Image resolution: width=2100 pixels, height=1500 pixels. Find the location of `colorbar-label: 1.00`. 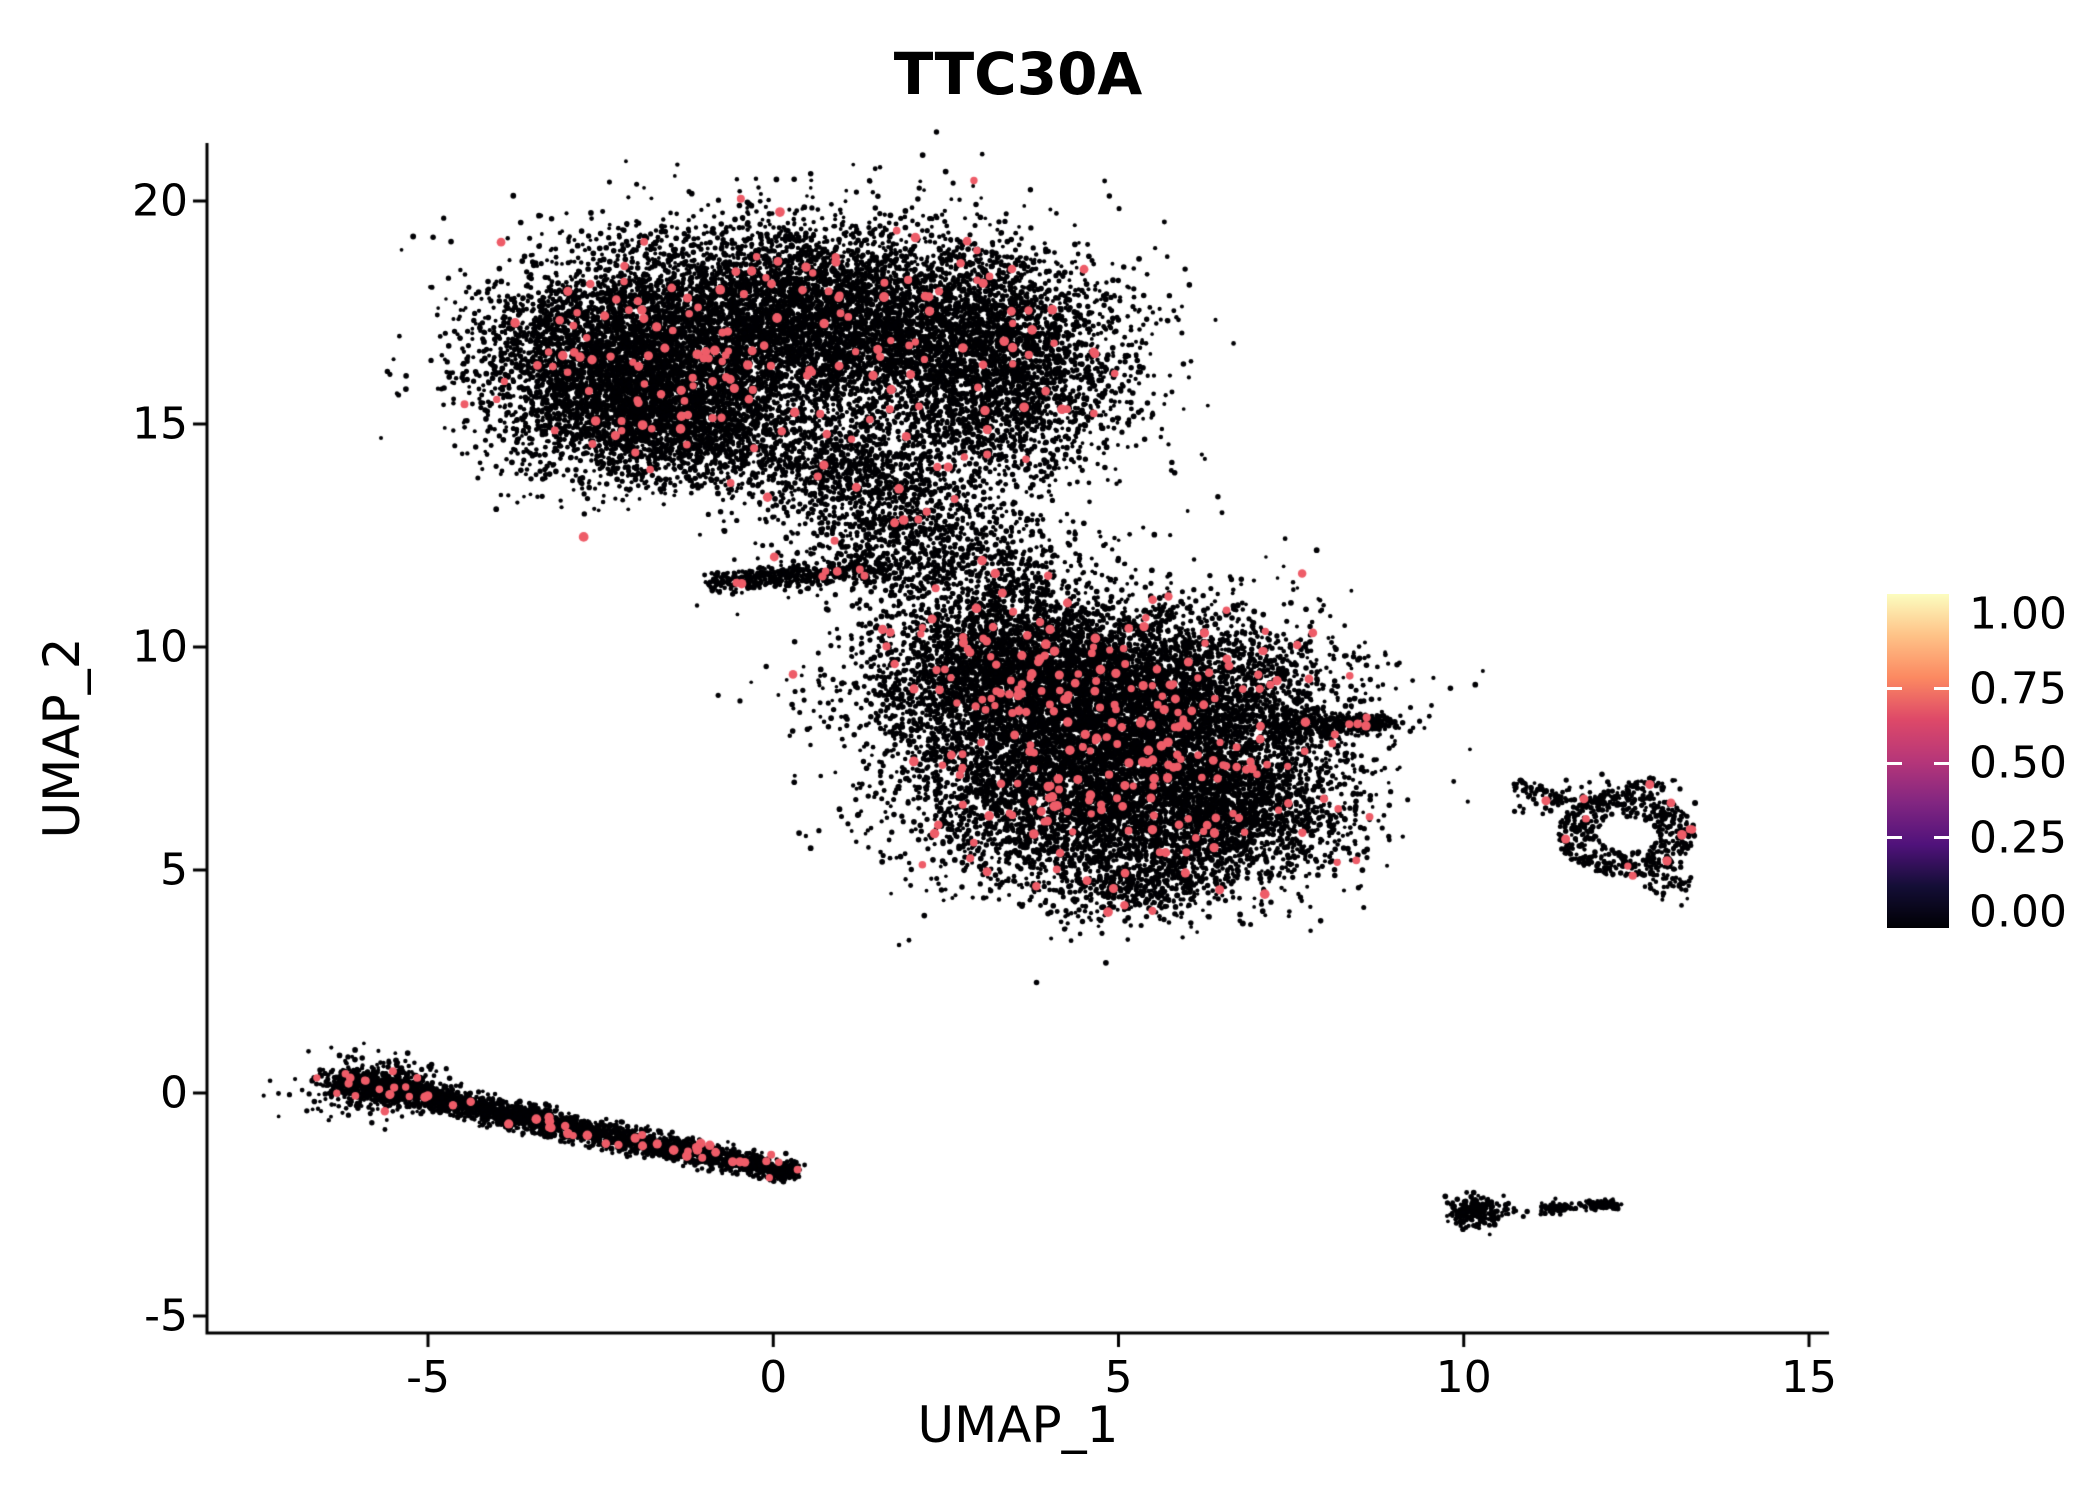

colorbar-label: 1.00 is located at coordinates (2018, 614).